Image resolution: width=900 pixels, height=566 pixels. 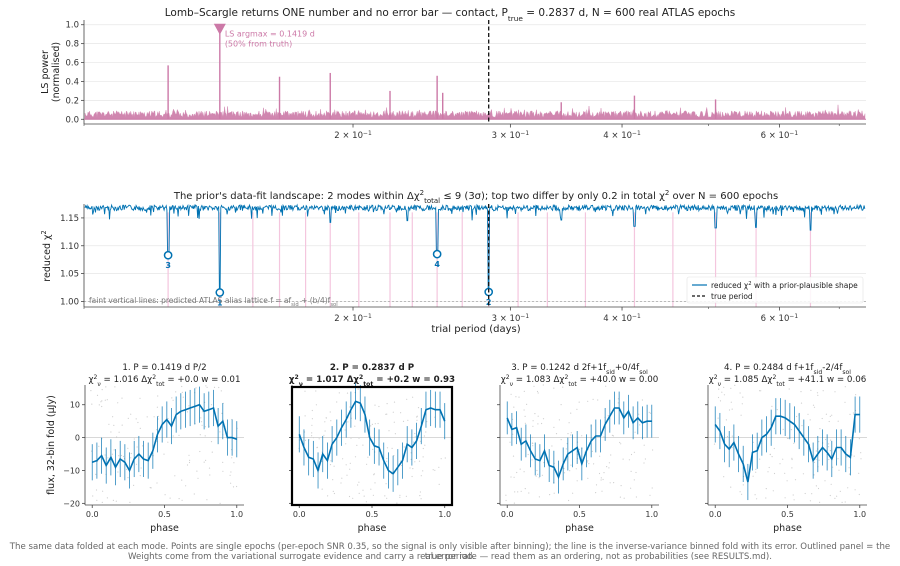 I want to click on fold-x-tick-label: 0.5, so click(x=164, y=514).